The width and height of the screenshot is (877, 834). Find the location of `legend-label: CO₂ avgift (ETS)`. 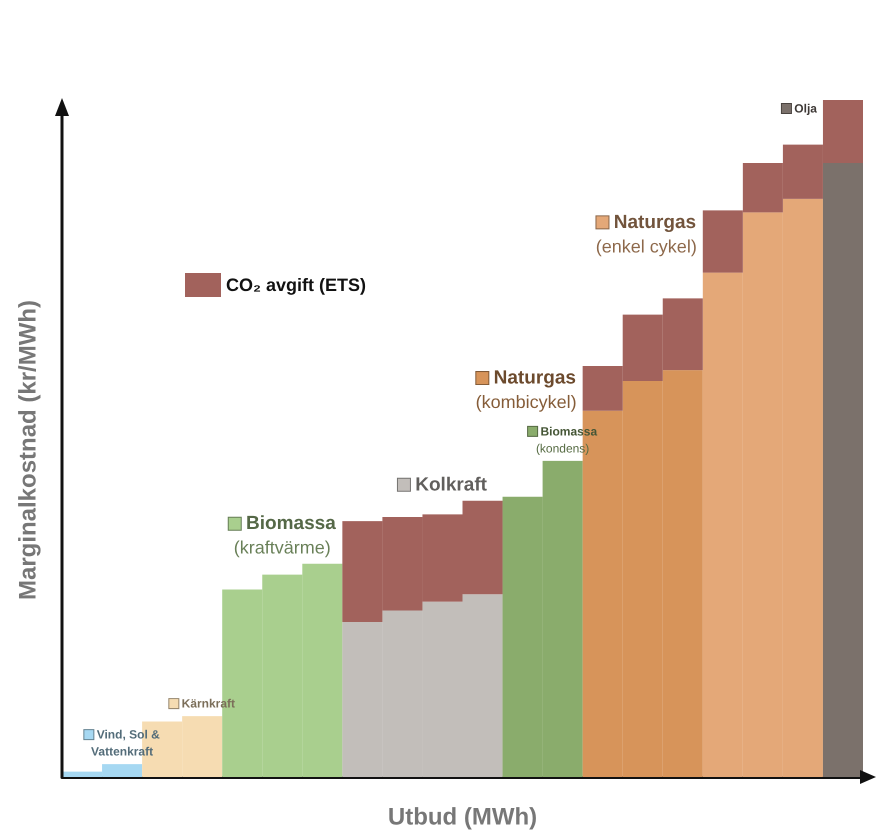

legend-label: CO₂ avgift (ETS) is located at coordinates (296, 285).